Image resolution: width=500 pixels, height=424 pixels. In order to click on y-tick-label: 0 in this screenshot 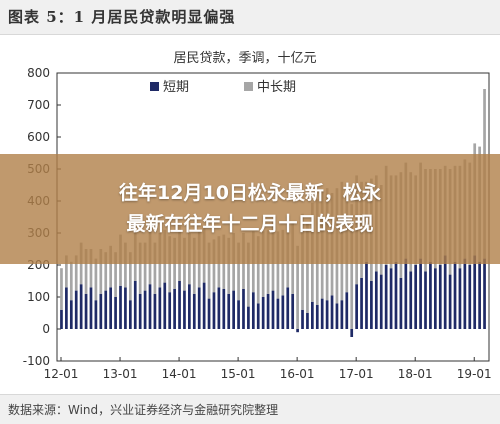, I will do `click(46, 329)`.